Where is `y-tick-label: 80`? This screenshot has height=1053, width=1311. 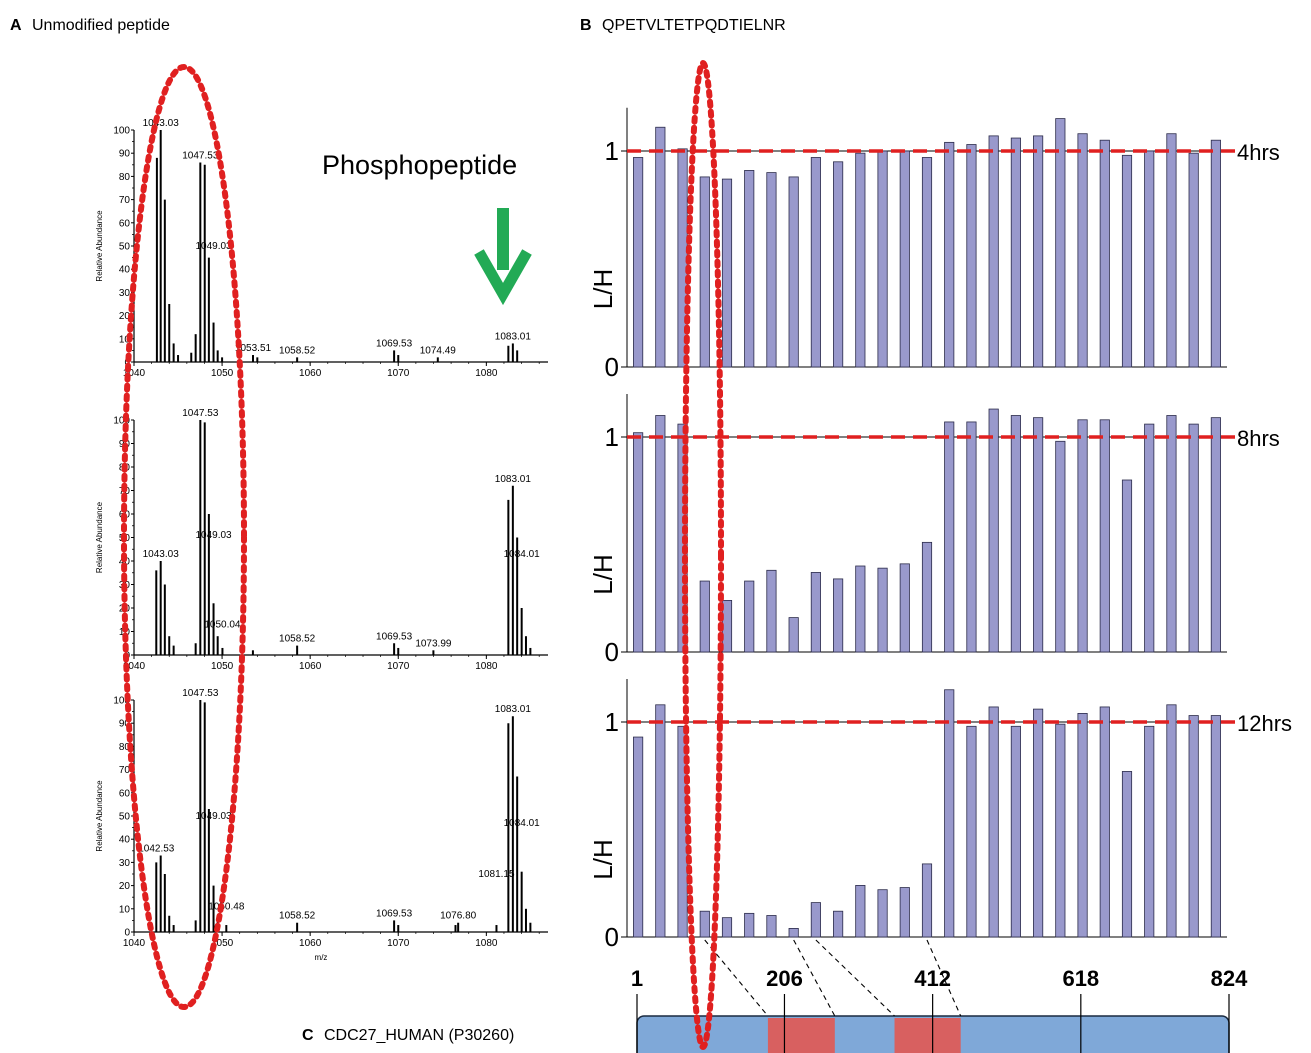 y-tick-label: 80 is located at coordinates (125, 177).